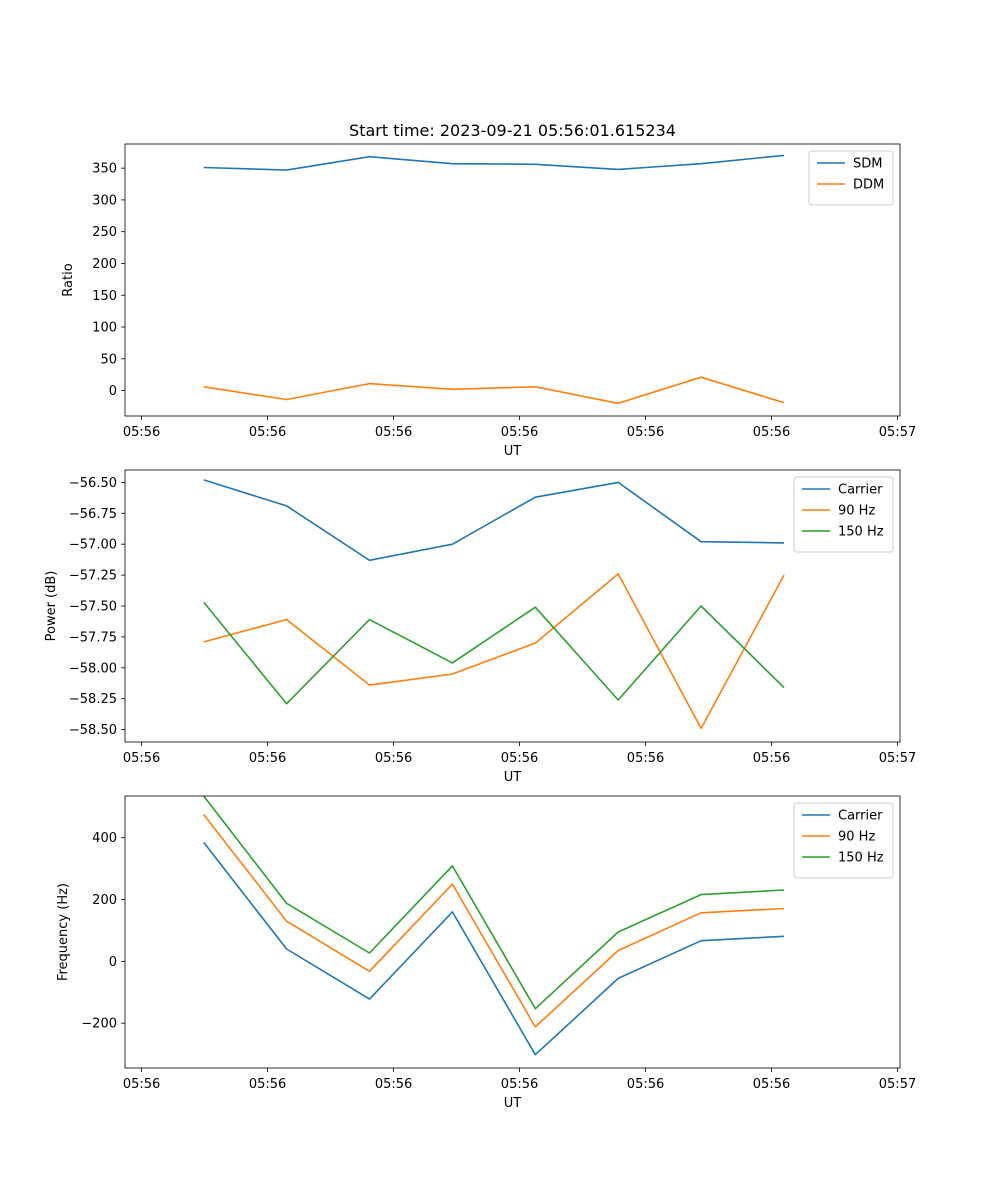 The width and height of the screenshot is (1000, 1200). I want to click on legend-entry: DDM, so click(868, 185).